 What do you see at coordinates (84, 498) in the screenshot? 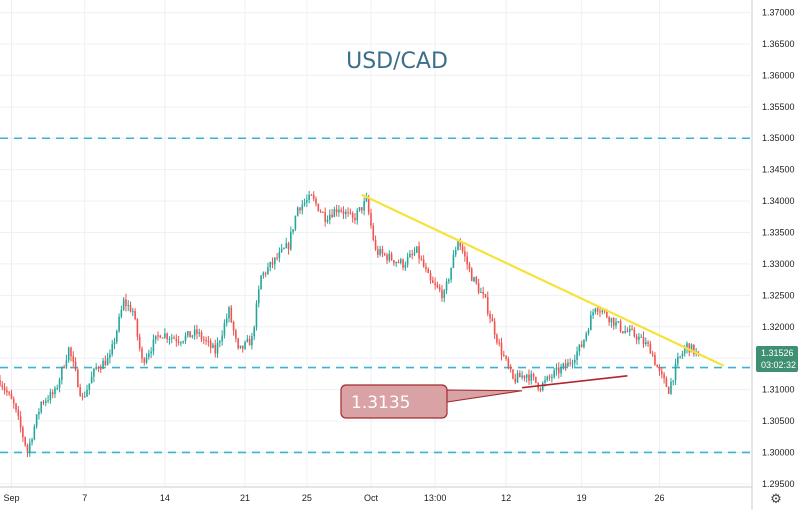
I see `x-tick-label: 7` at bounding box center [84, 498].